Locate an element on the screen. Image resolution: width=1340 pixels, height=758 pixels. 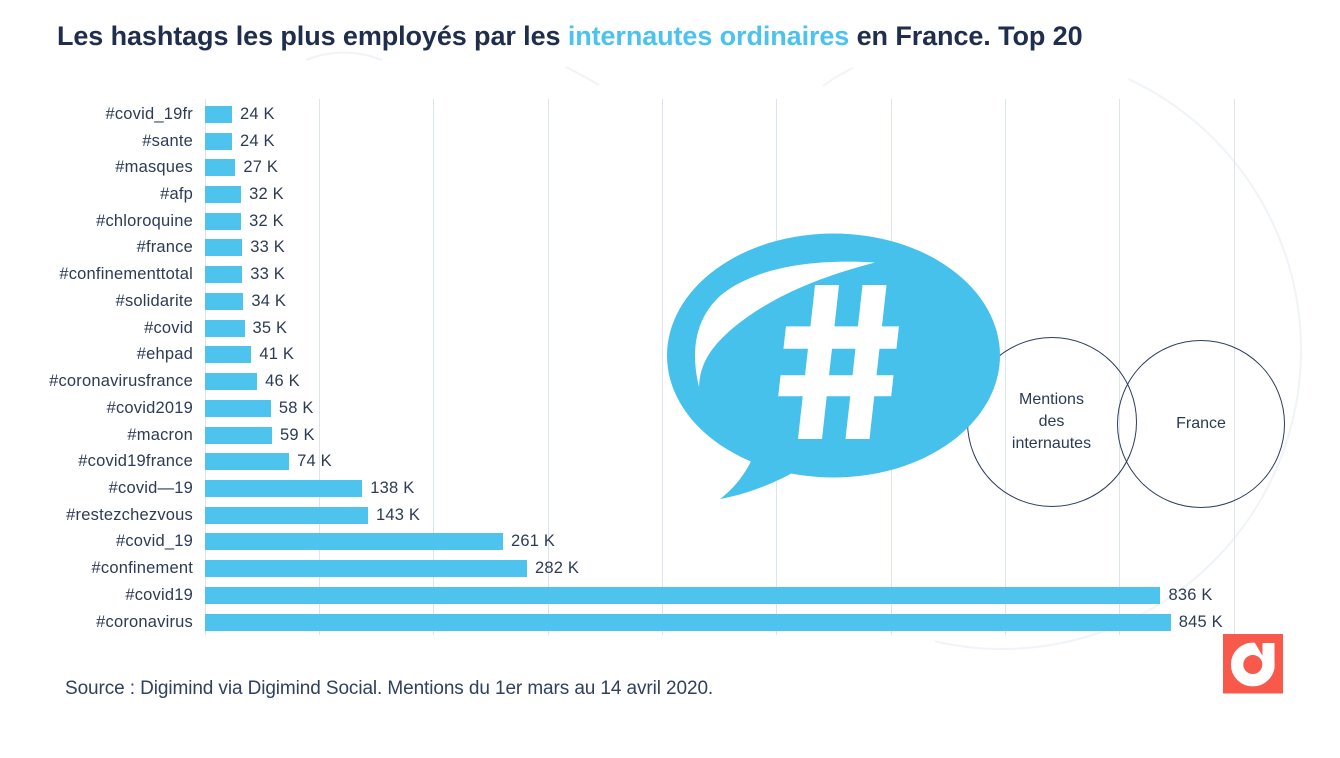
value-label: 41 K is located at coordinates (277, 354).